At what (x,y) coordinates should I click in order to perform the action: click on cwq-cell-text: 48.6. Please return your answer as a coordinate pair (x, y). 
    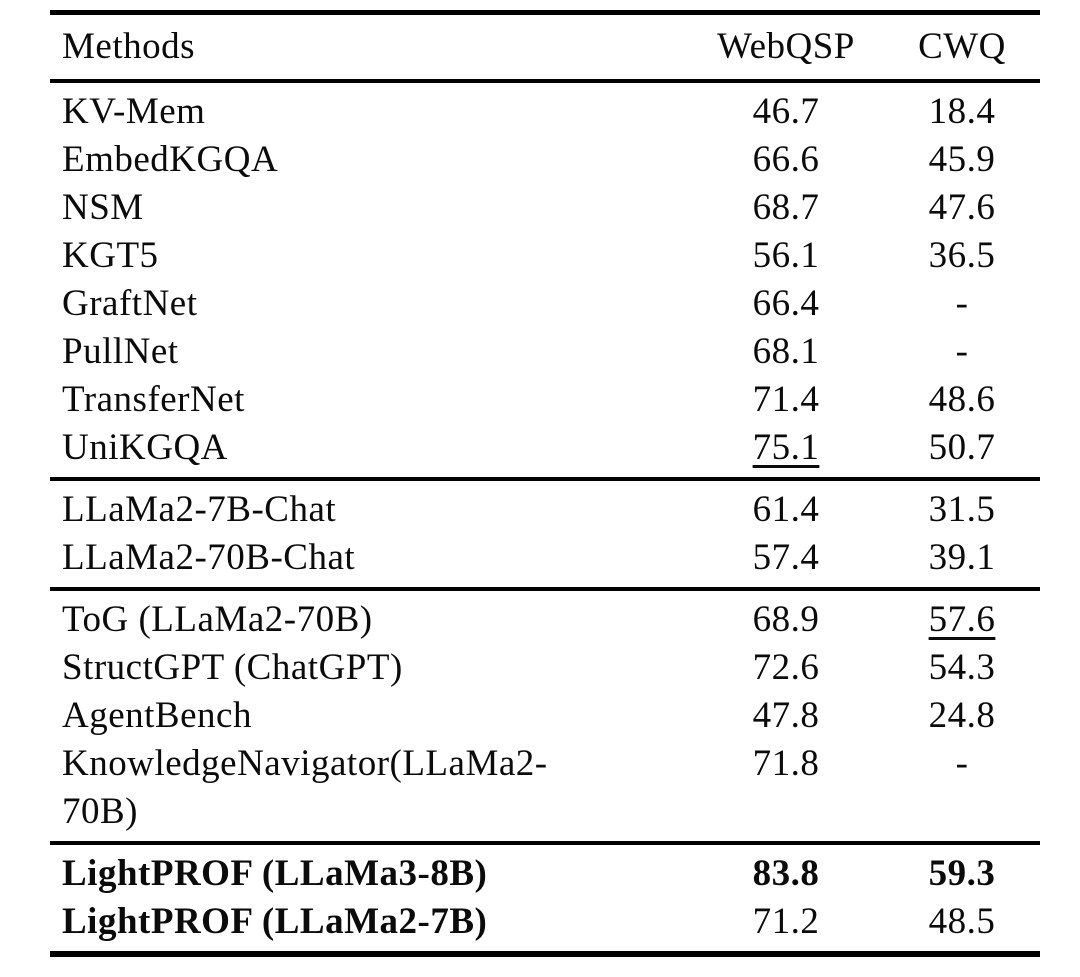
    Looking at the image, I should click on (962, 399).